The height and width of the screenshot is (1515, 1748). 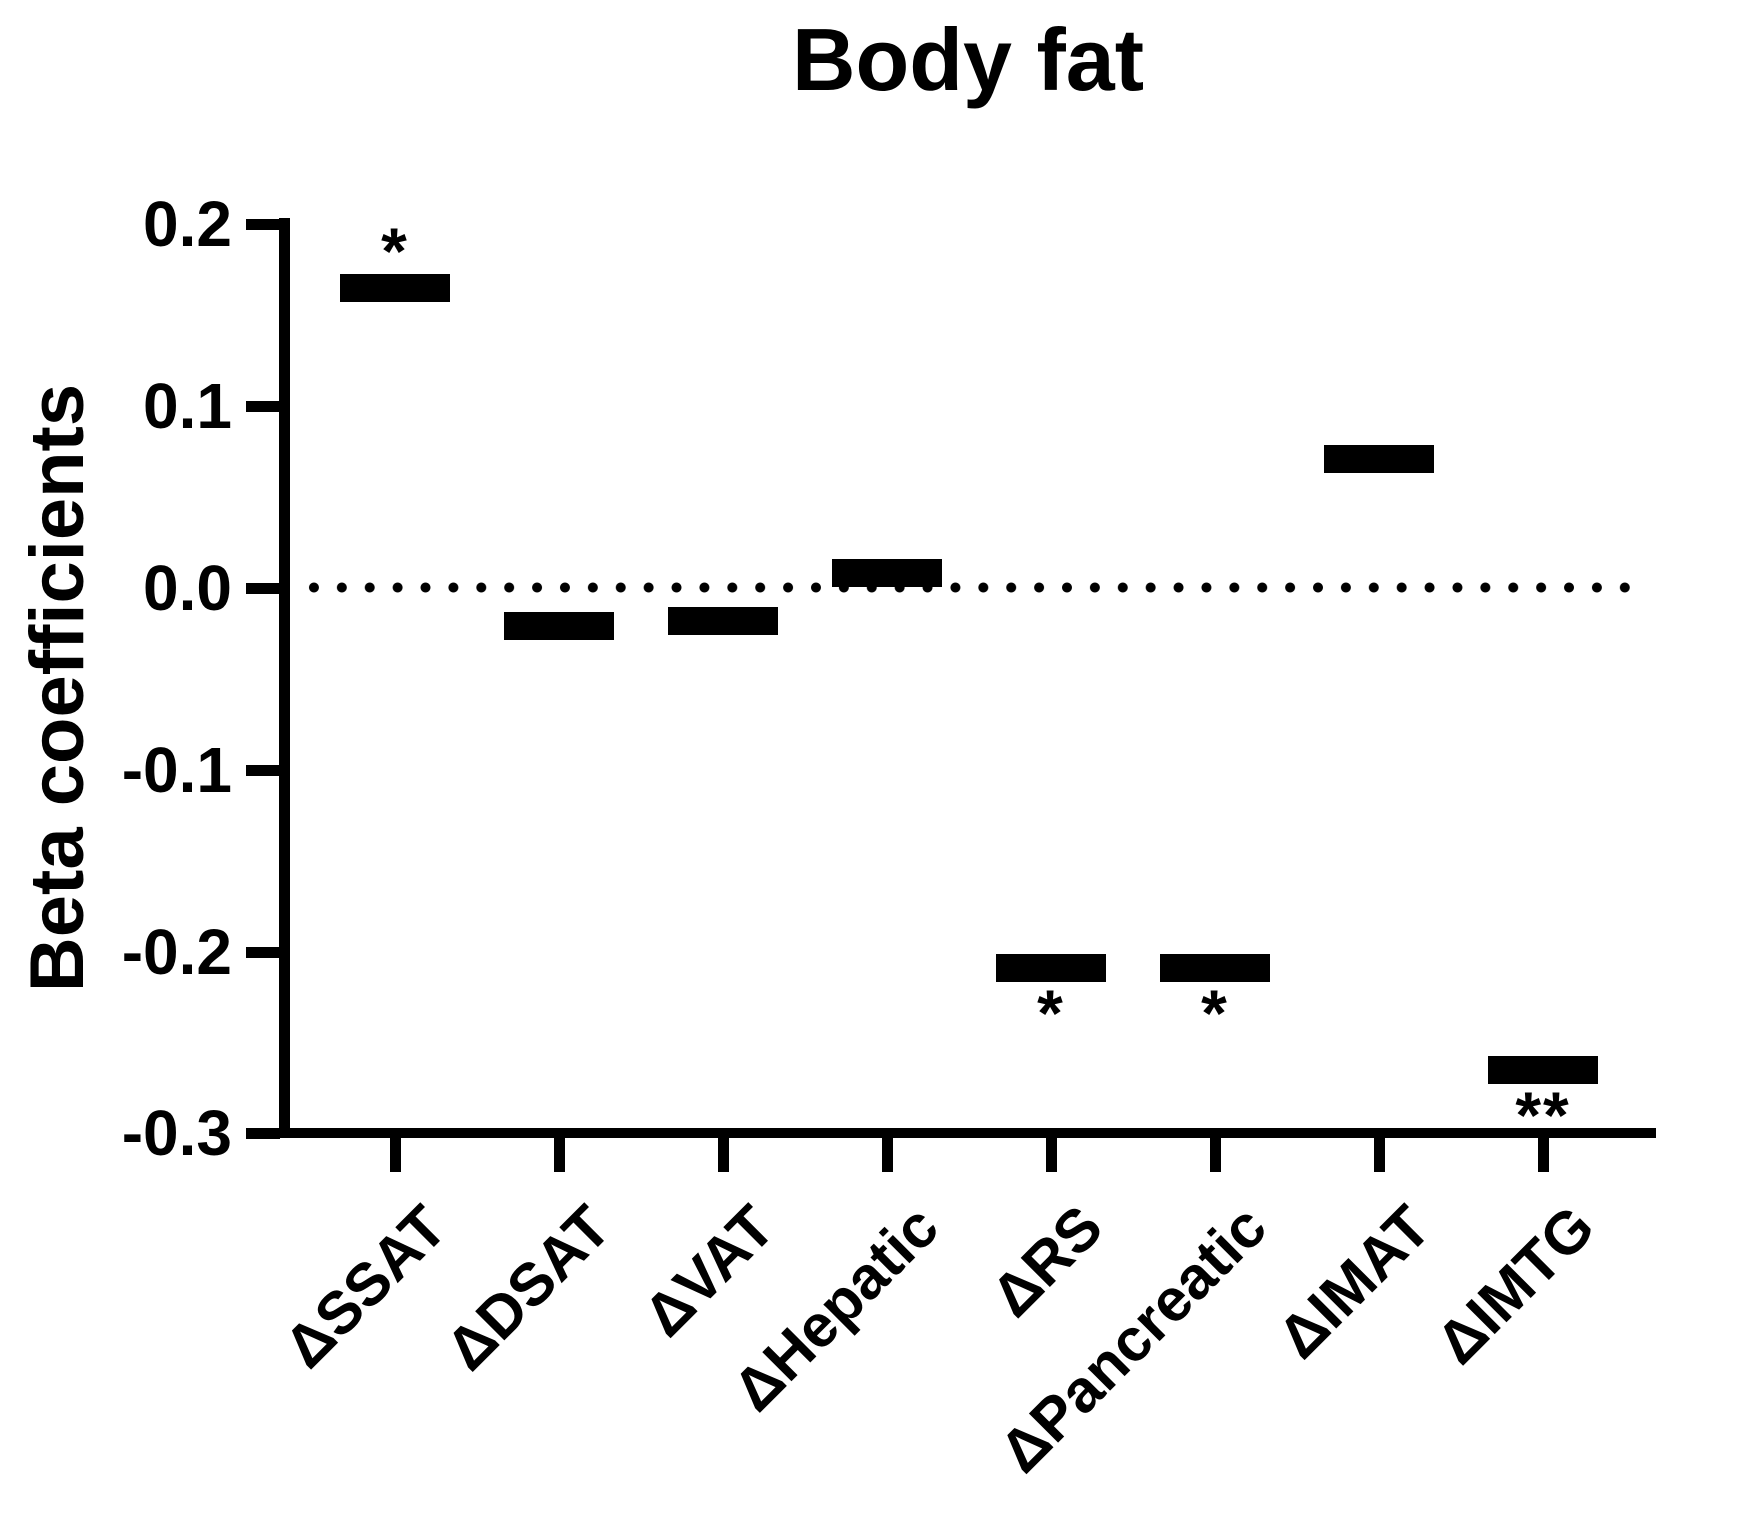 What do you see at coordinates (967, 1133) in the screenshot?
I see `x-axis-line` at bounding box center [967, 1133].